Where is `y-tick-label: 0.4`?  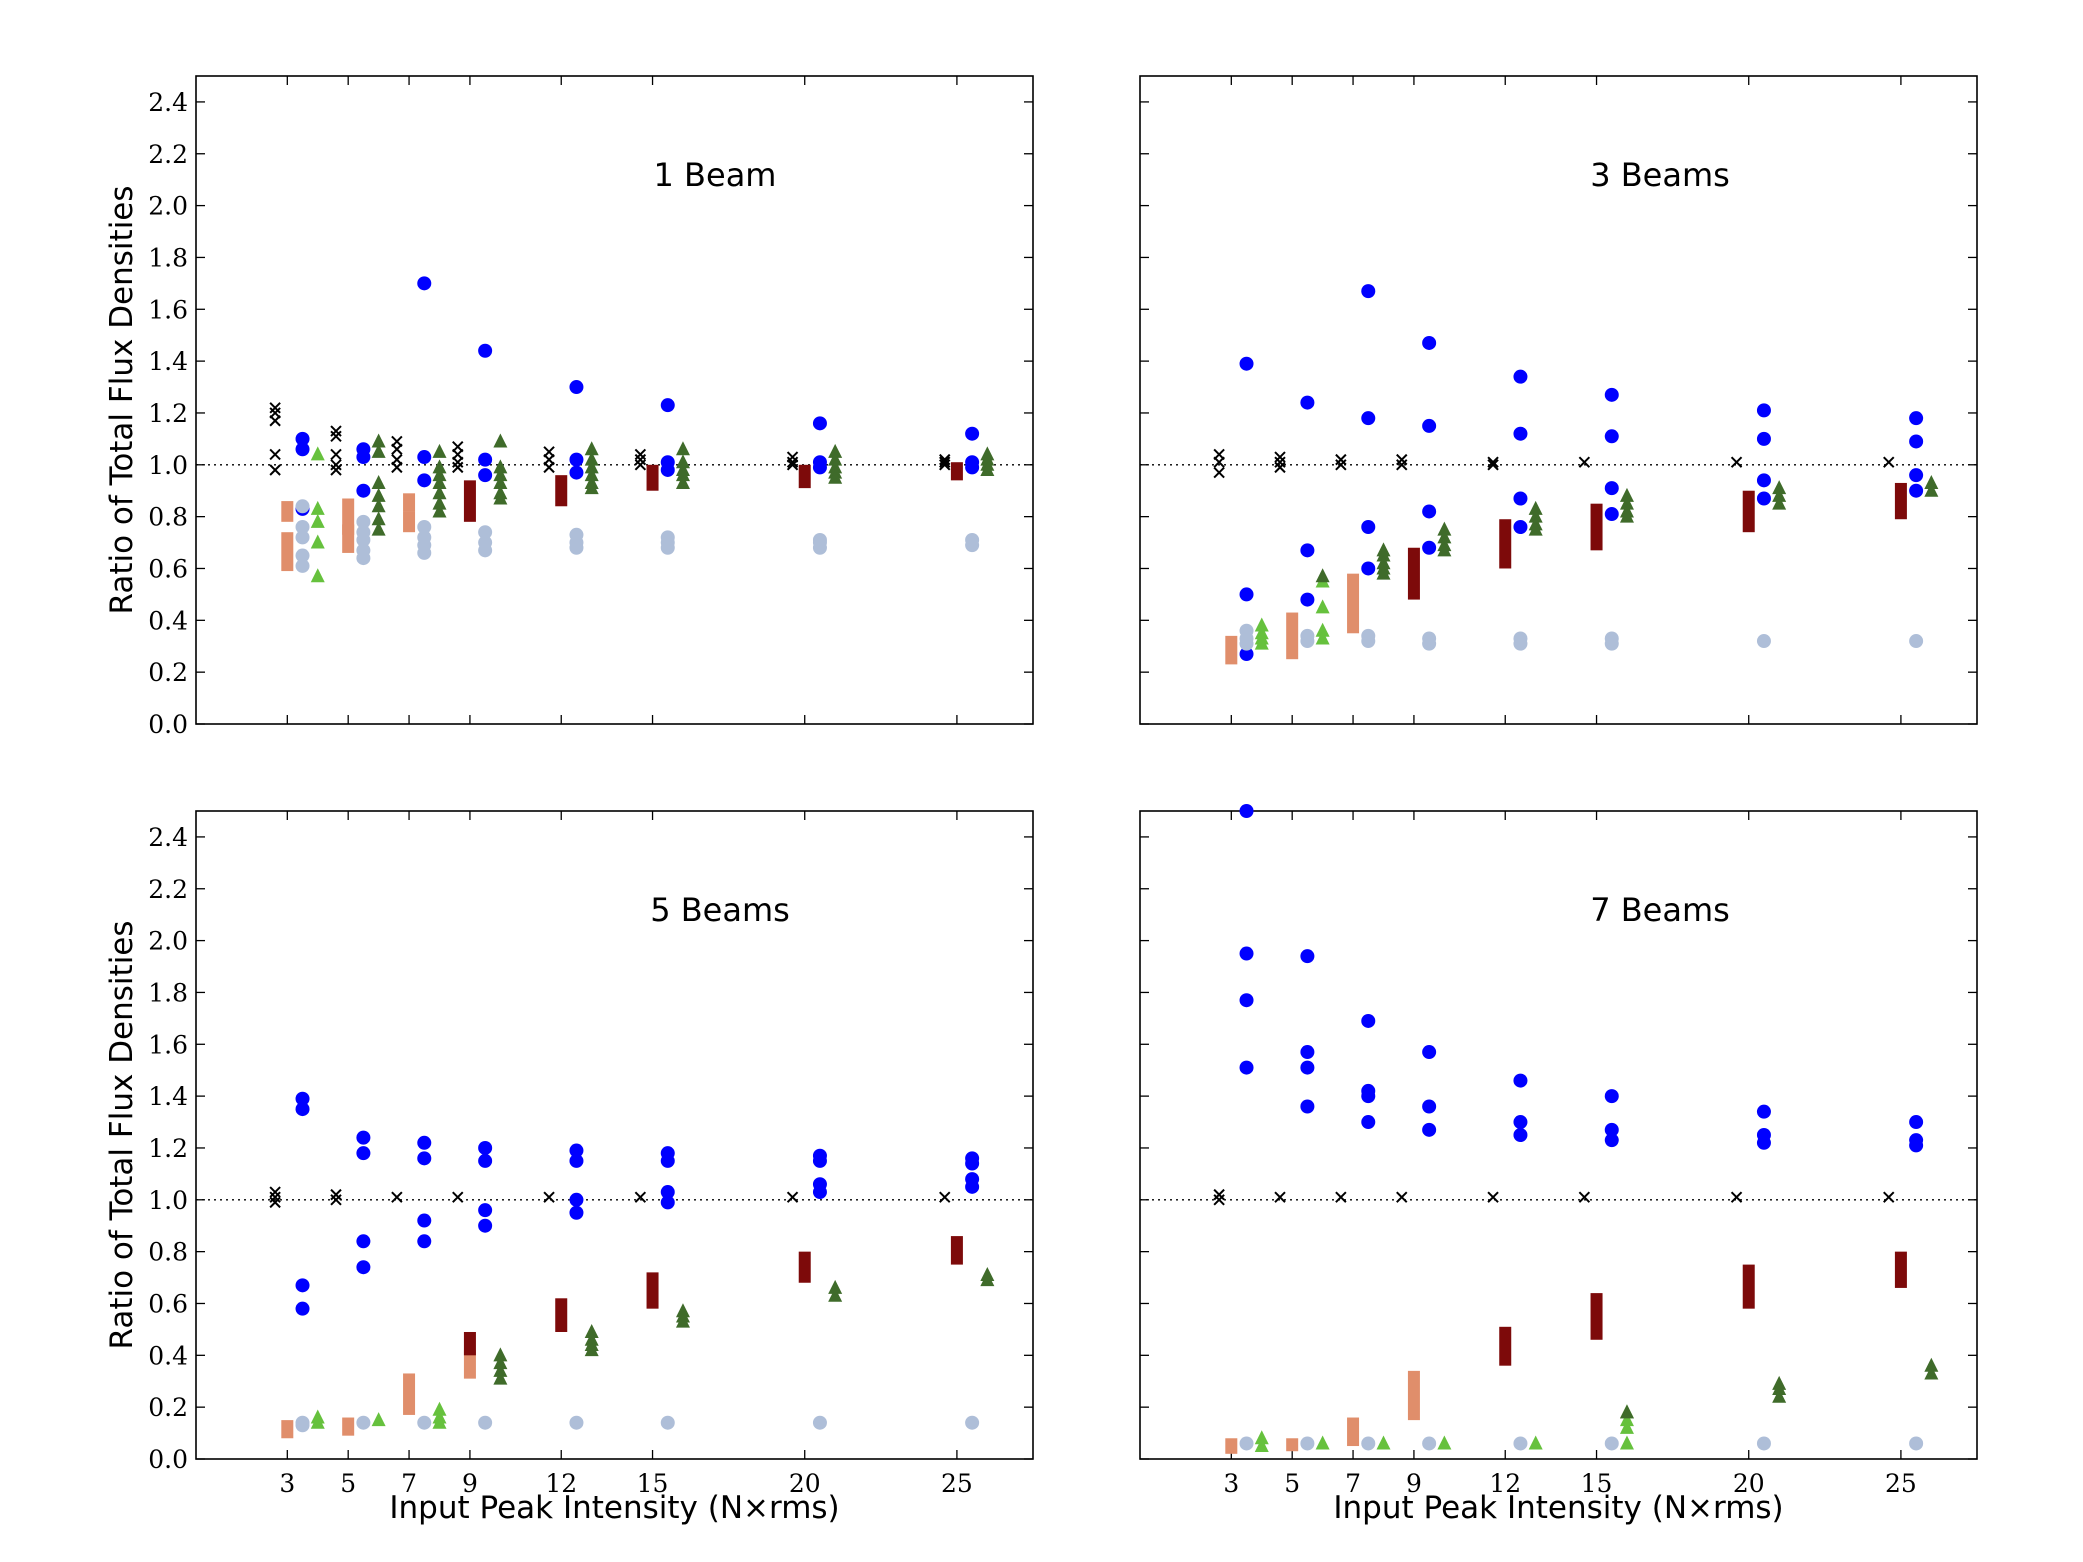
y-tick-label: 0.4 is located at coordinates (168, 1355).